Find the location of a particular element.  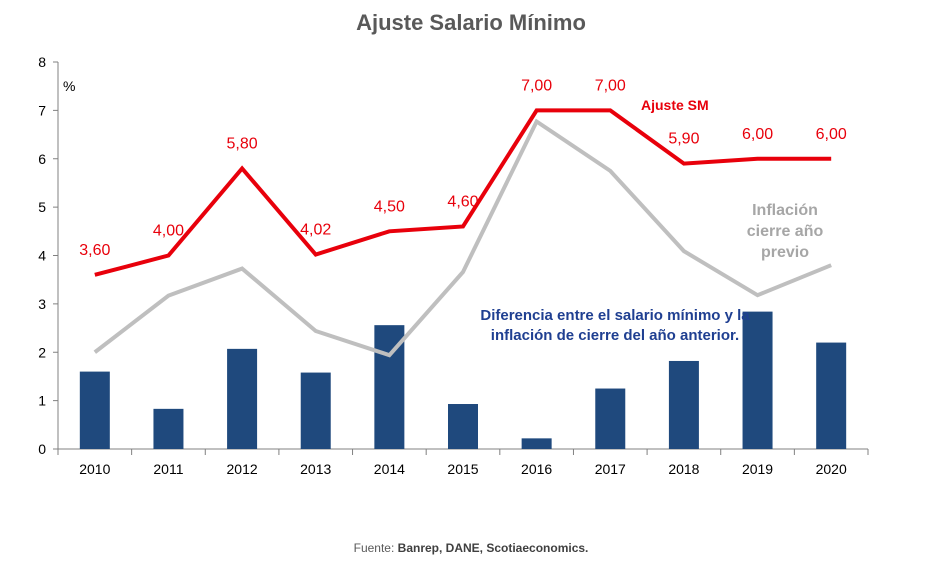

x-tick-label: 2020 is located at coordinates (831, 469).